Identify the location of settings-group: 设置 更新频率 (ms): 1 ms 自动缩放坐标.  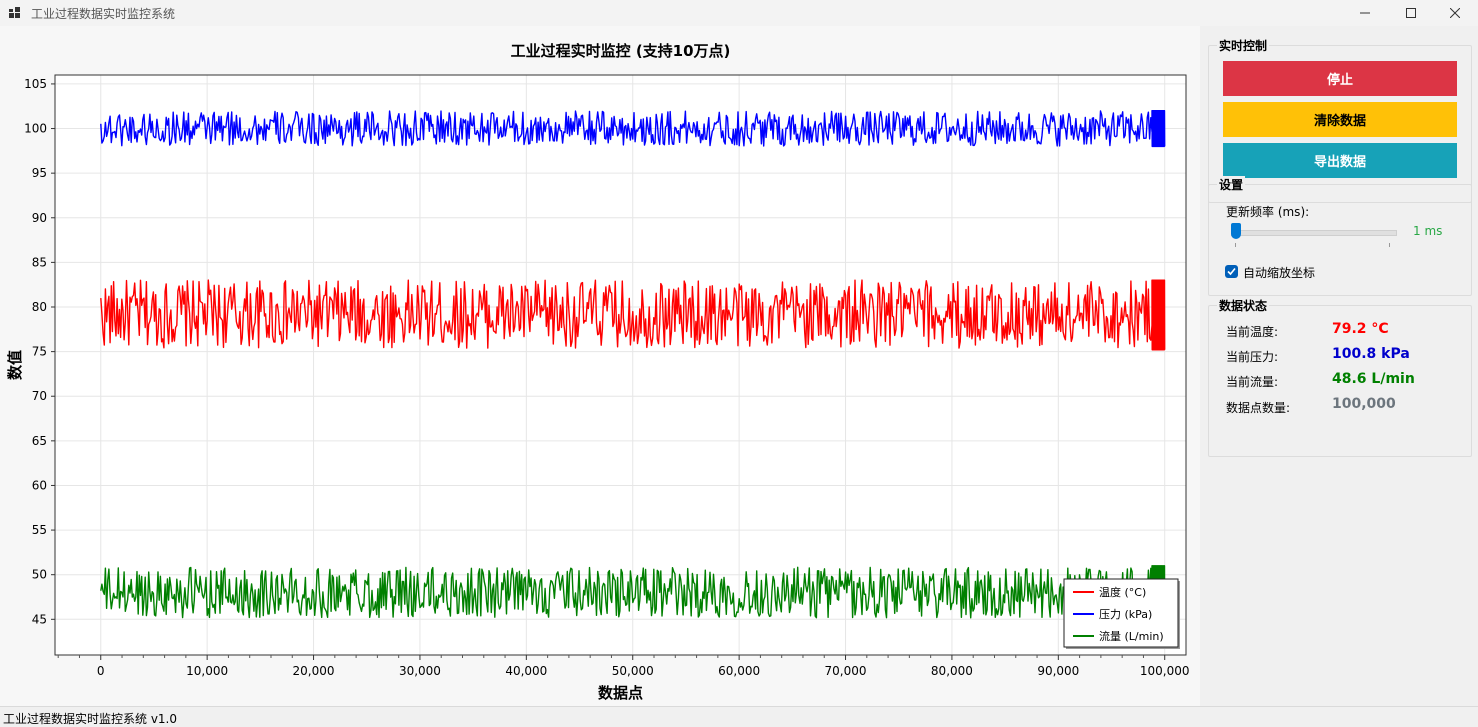
(1340, 236).